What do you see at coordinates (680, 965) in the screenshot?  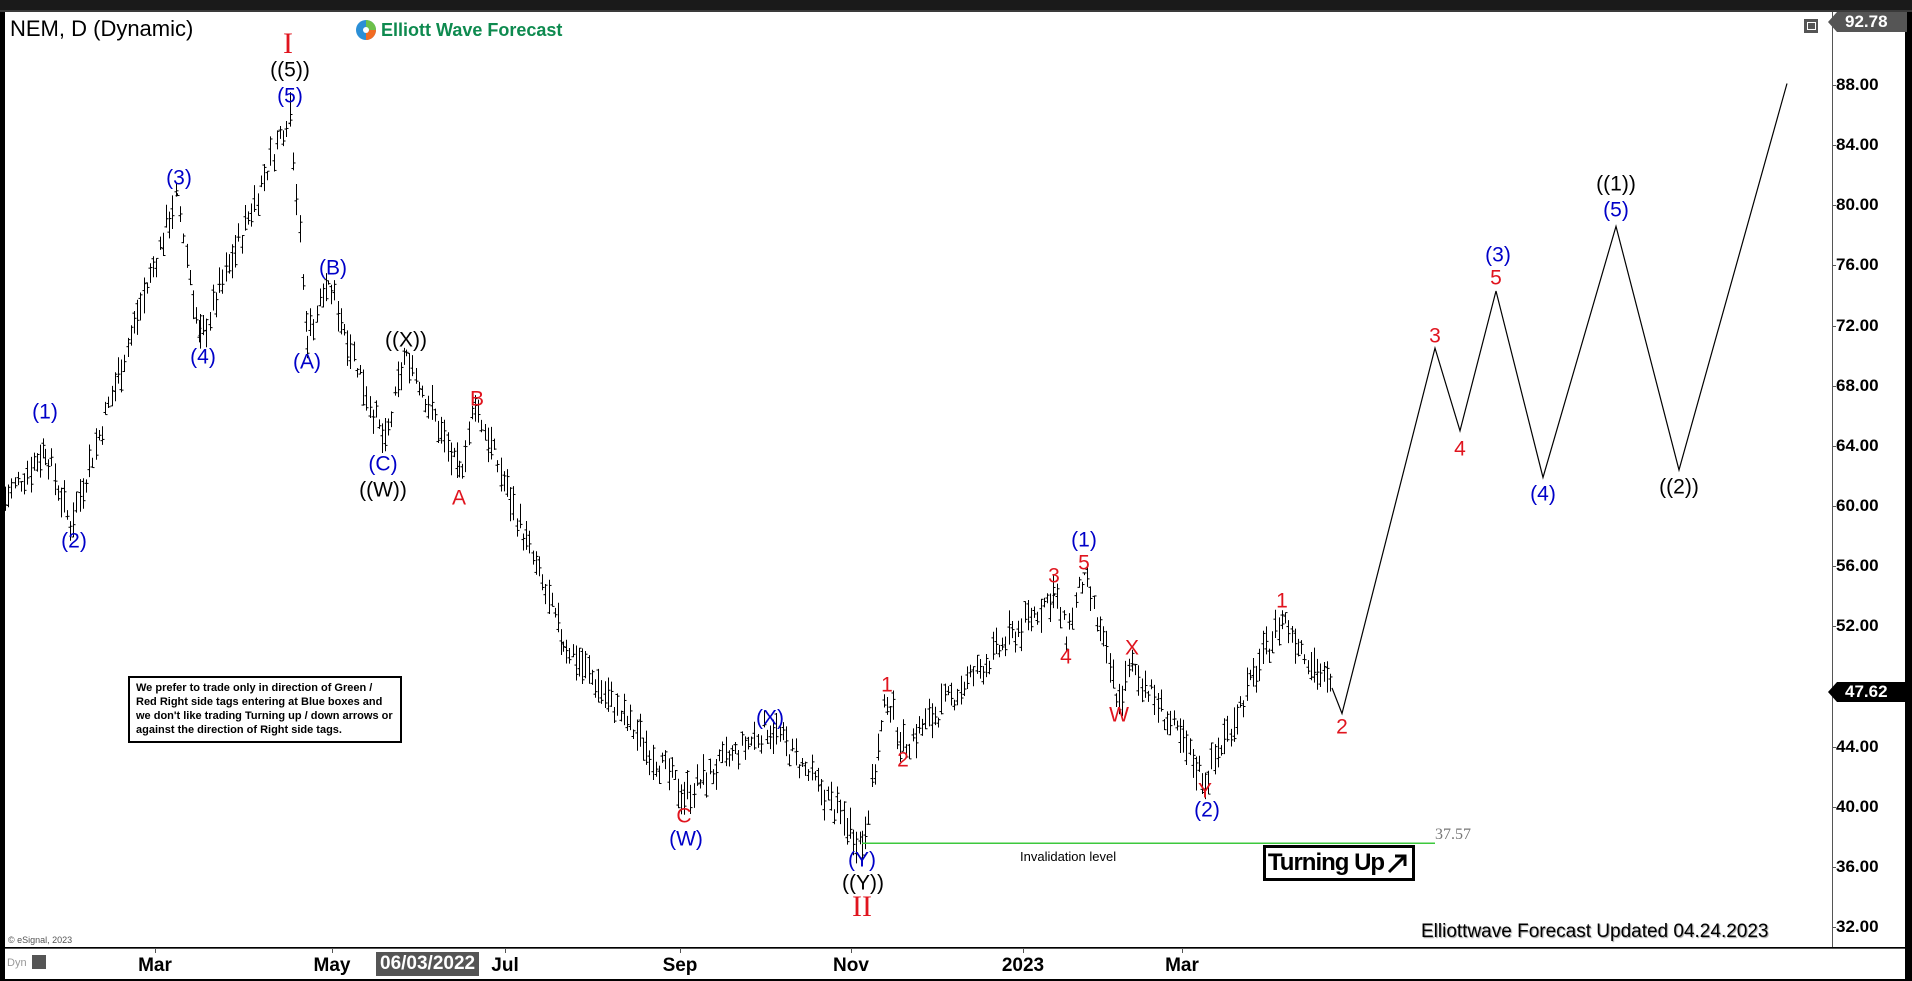 I see `x-tick-label: Sep` at bounding box center [680, 965].